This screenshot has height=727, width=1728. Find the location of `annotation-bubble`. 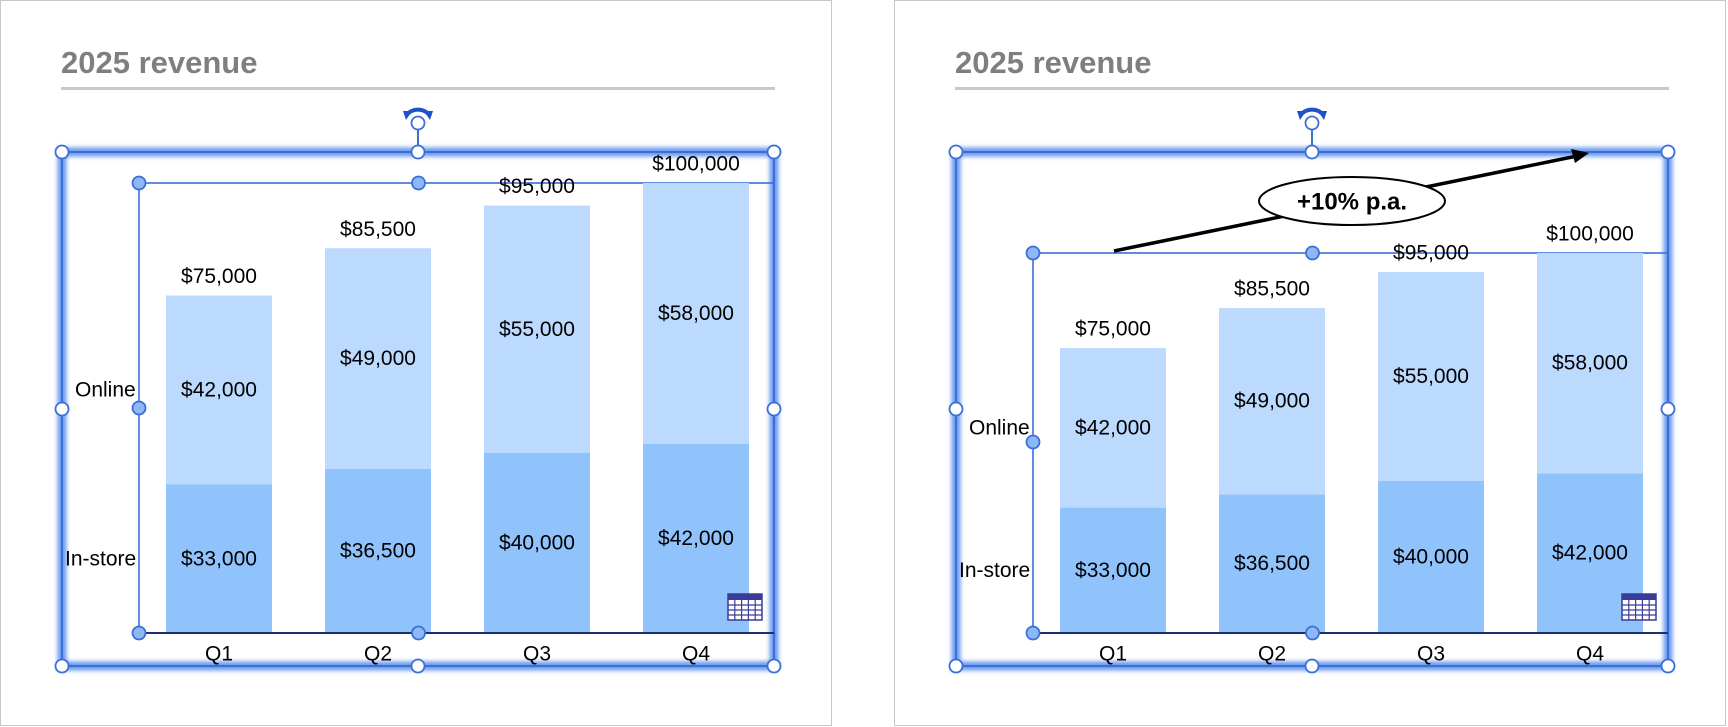

annotation-bubble is located at coordinates (1352, 201).